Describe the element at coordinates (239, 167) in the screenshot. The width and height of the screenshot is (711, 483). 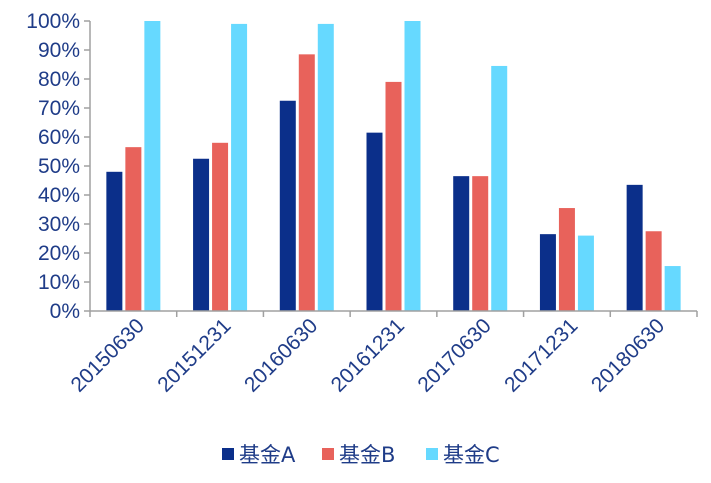
I see `bar-基金C-20151231` at that location.